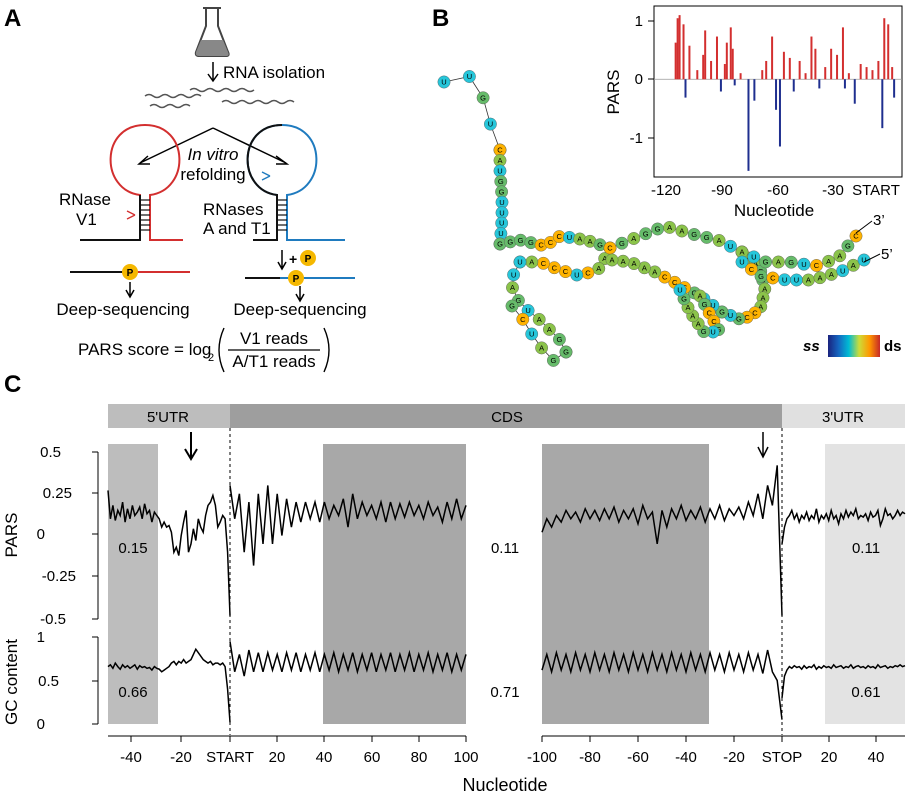  What do you see at coordinates (542, 757) in the screenshot?
I see `xtick: -100` at bounding box center [542, 757].